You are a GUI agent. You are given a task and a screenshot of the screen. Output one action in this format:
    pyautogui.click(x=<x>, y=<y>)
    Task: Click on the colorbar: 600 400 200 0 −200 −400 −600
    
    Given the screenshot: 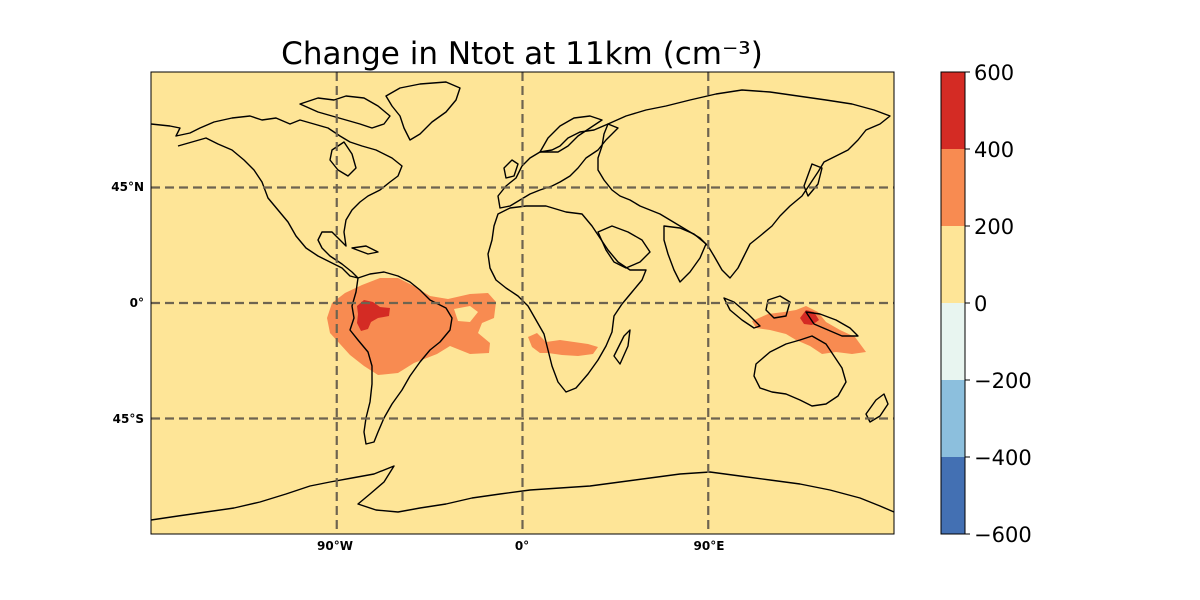 What is the action you would take?
    pyautogui.click(x=986, y=304)
    